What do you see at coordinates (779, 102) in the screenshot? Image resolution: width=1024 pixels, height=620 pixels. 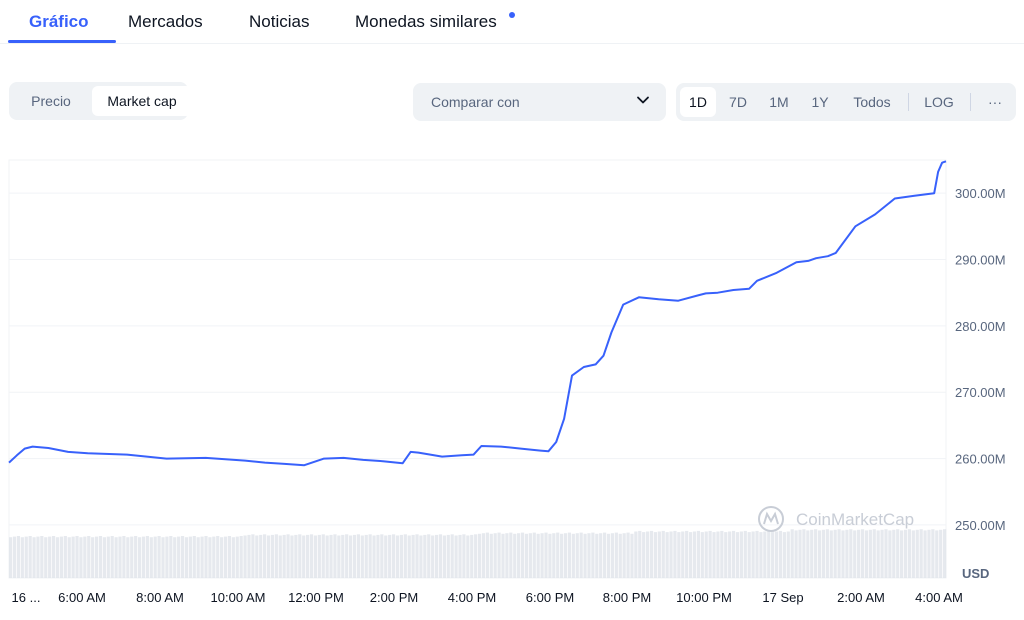 I see `range-1m-button: 1M` at bounding box center [779, 102].